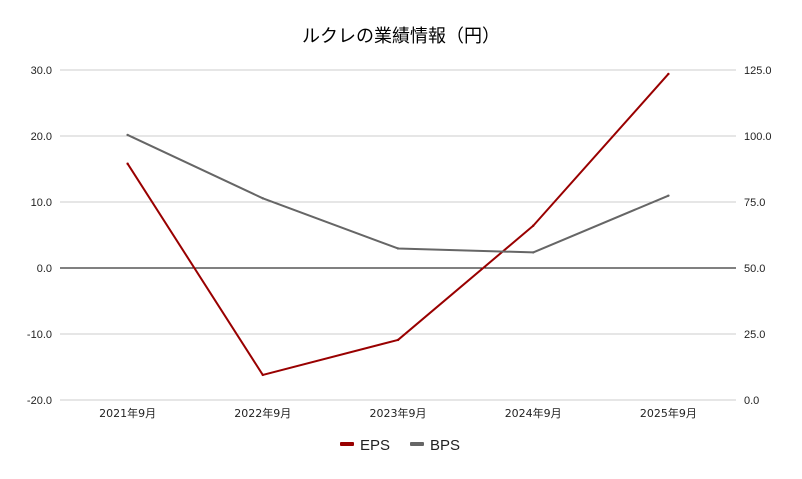 The width and height of the screenshot is (802, 479). What do you see at coordinates (41, 71) in the screenshot?
I see `y-left-tick-label: 30.0` at bounding box center [41, 71].